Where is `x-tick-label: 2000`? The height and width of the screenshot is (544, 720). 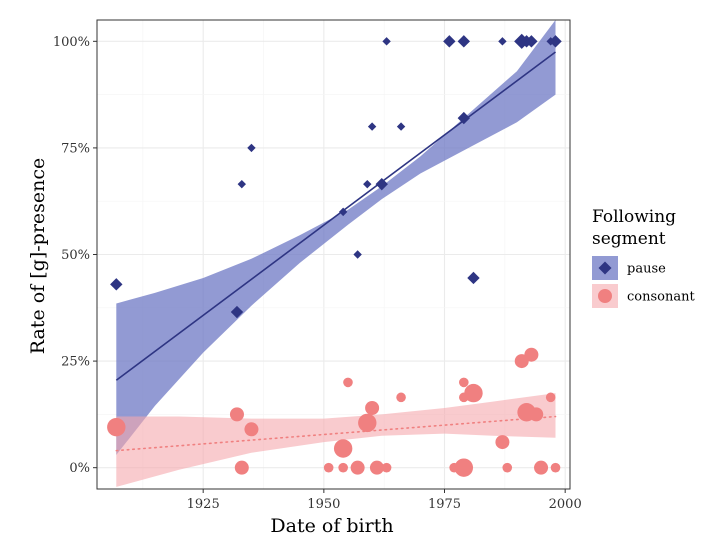
x-tick-label: 2000 is located at coordinates (565, 504).